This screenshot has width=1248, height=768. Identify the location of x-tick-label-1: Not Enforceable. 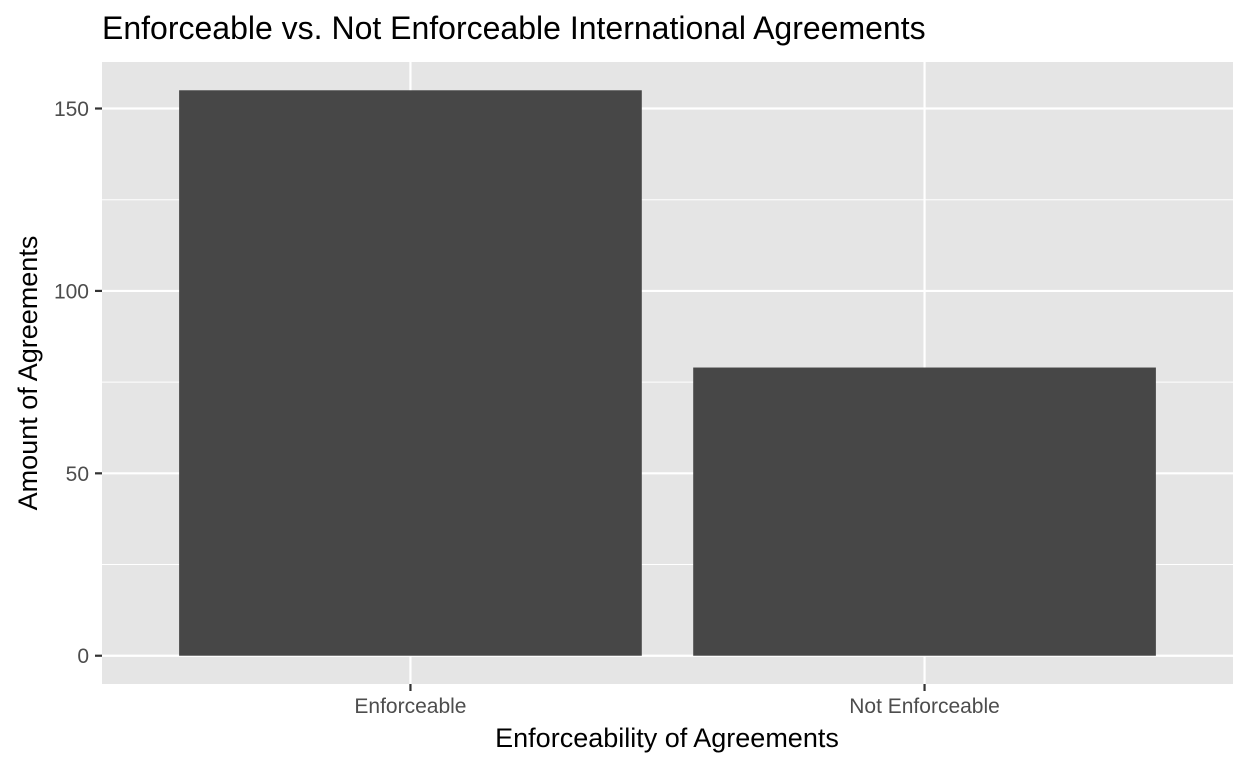
(924, 706).